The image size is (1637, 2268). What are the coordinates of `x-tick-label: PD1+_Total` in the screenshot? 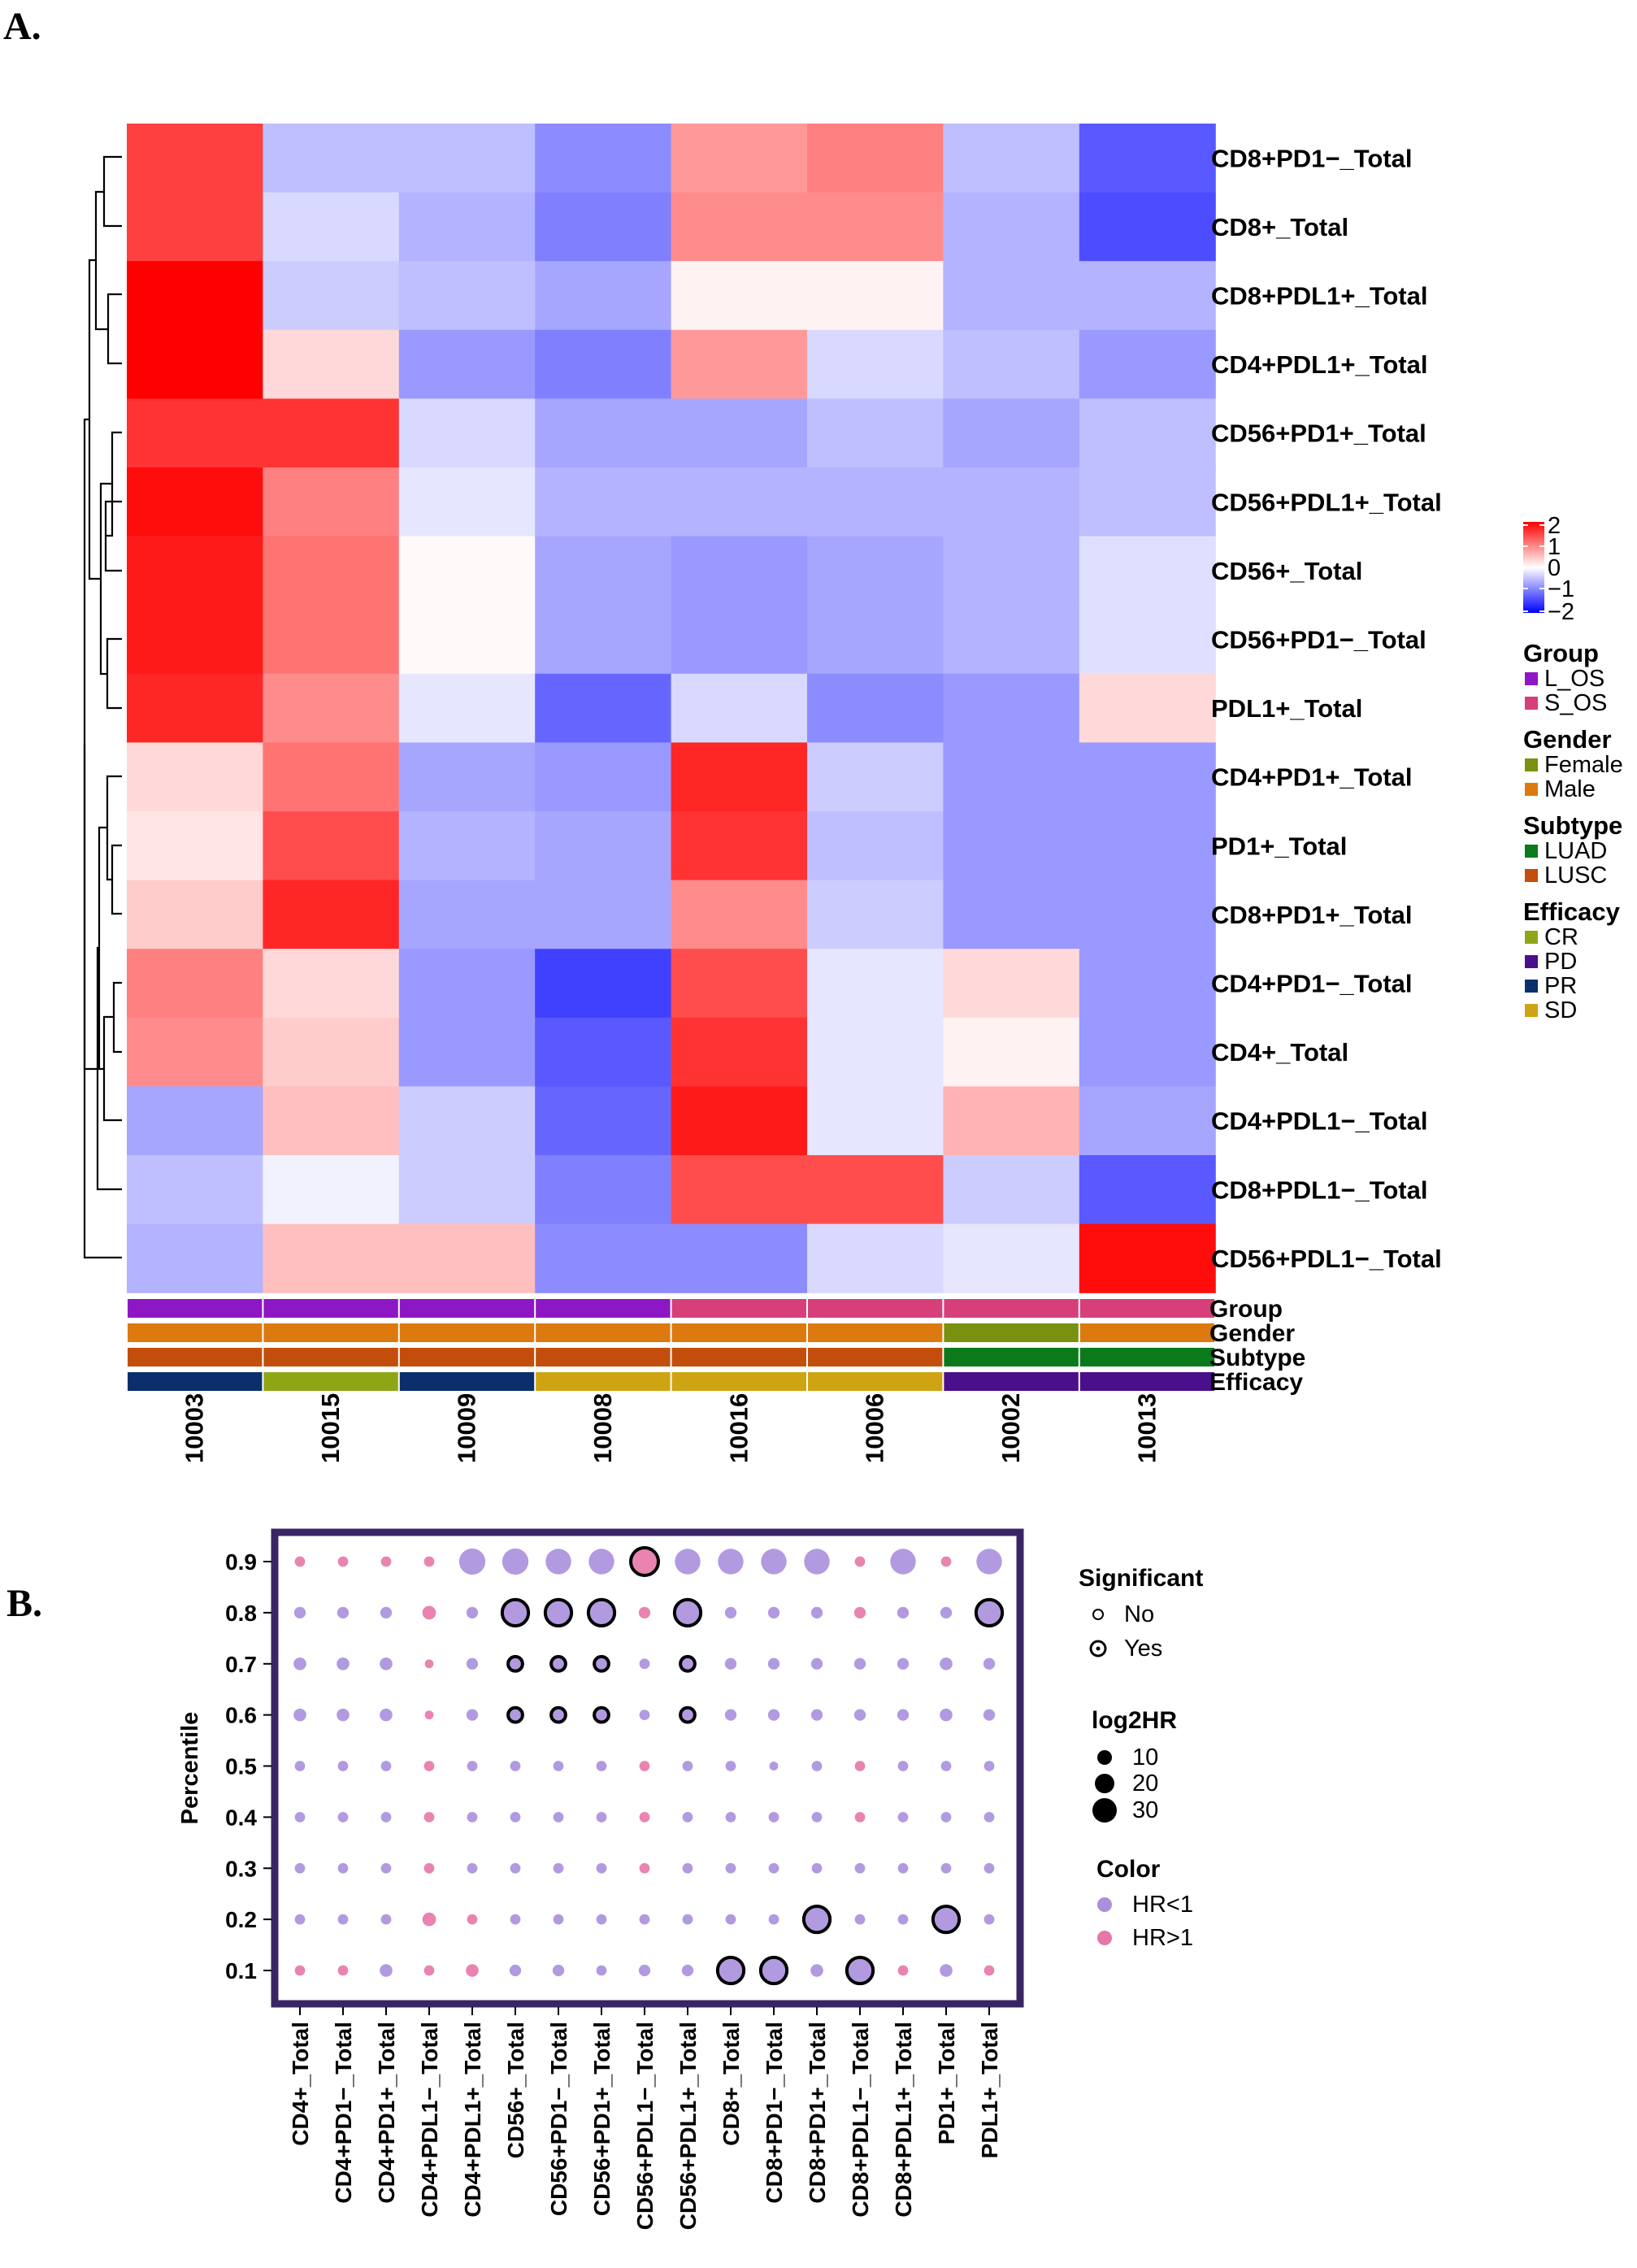 It's located at (946, 2083).